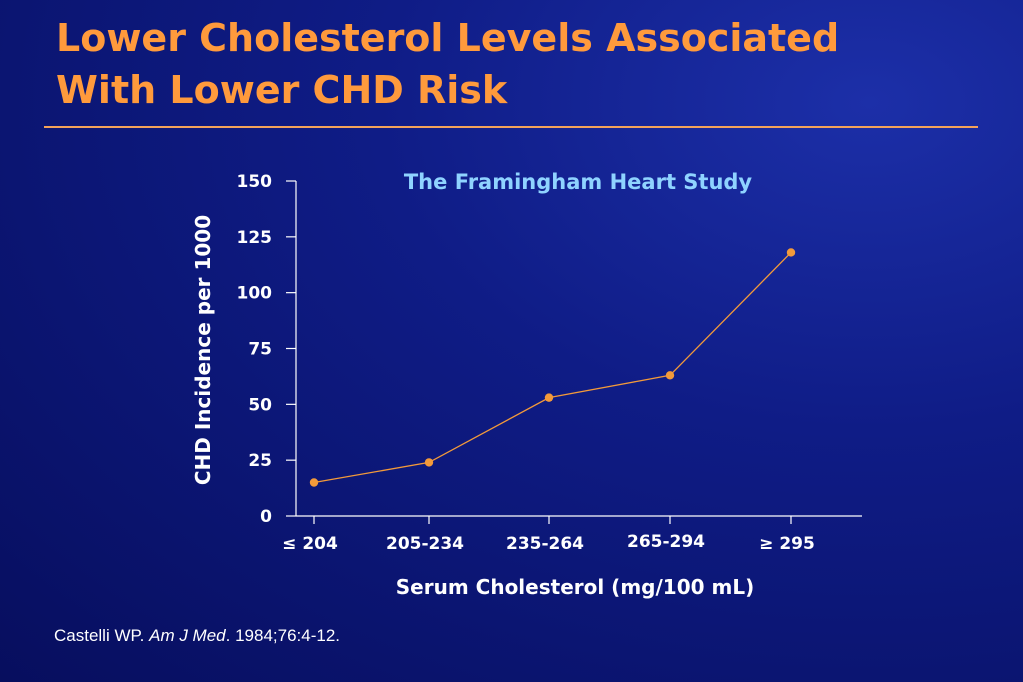 The height and width of the screenshot is (682, 1023). What do you see at coordinates (260, 405) in the screenshot?
I see `y-tick-label: 50` at bounding box center [260, 405].